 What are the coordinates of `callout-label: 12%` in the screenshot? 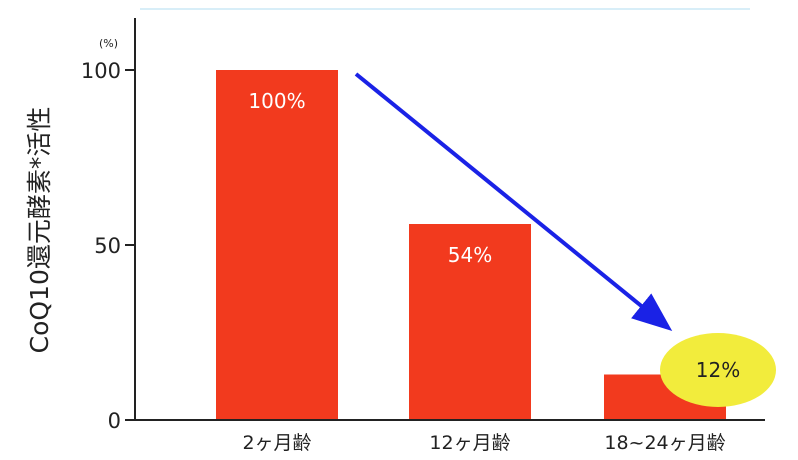 It's located at (718, 370).